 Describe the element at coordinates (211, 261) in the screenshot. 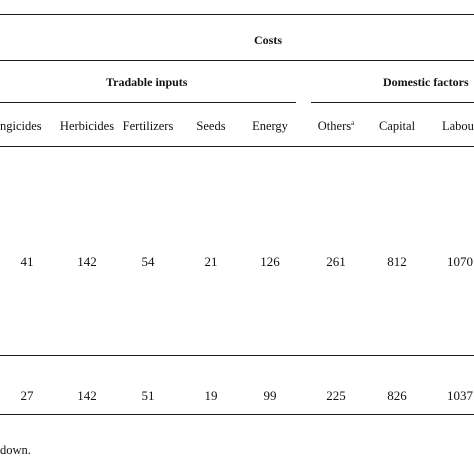

I see `table-cell: 21` at that location.